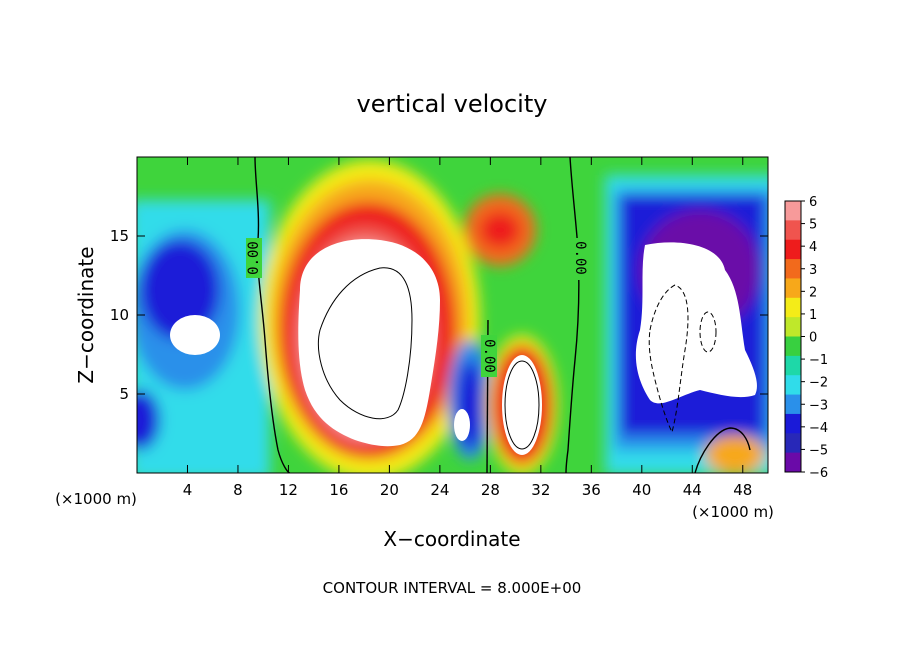 Image resolution: width=904 pixels, height=654 pixels. What do you see at coordinates (254, 258) in the screenshot?
I see `contour-label-left: 0.00` at bounding box center [254, 258].